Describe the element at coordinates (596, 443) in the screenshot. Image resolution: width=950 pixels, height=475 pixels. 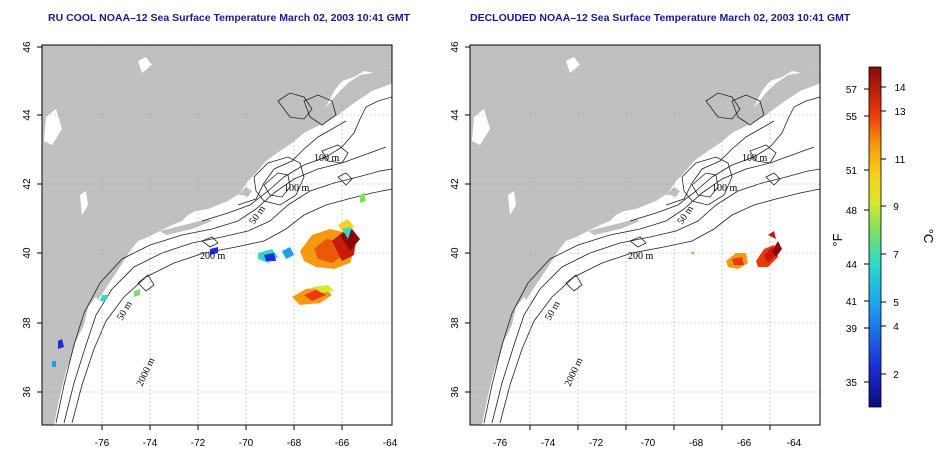
I see `right-lon-tick: -72` at that location.